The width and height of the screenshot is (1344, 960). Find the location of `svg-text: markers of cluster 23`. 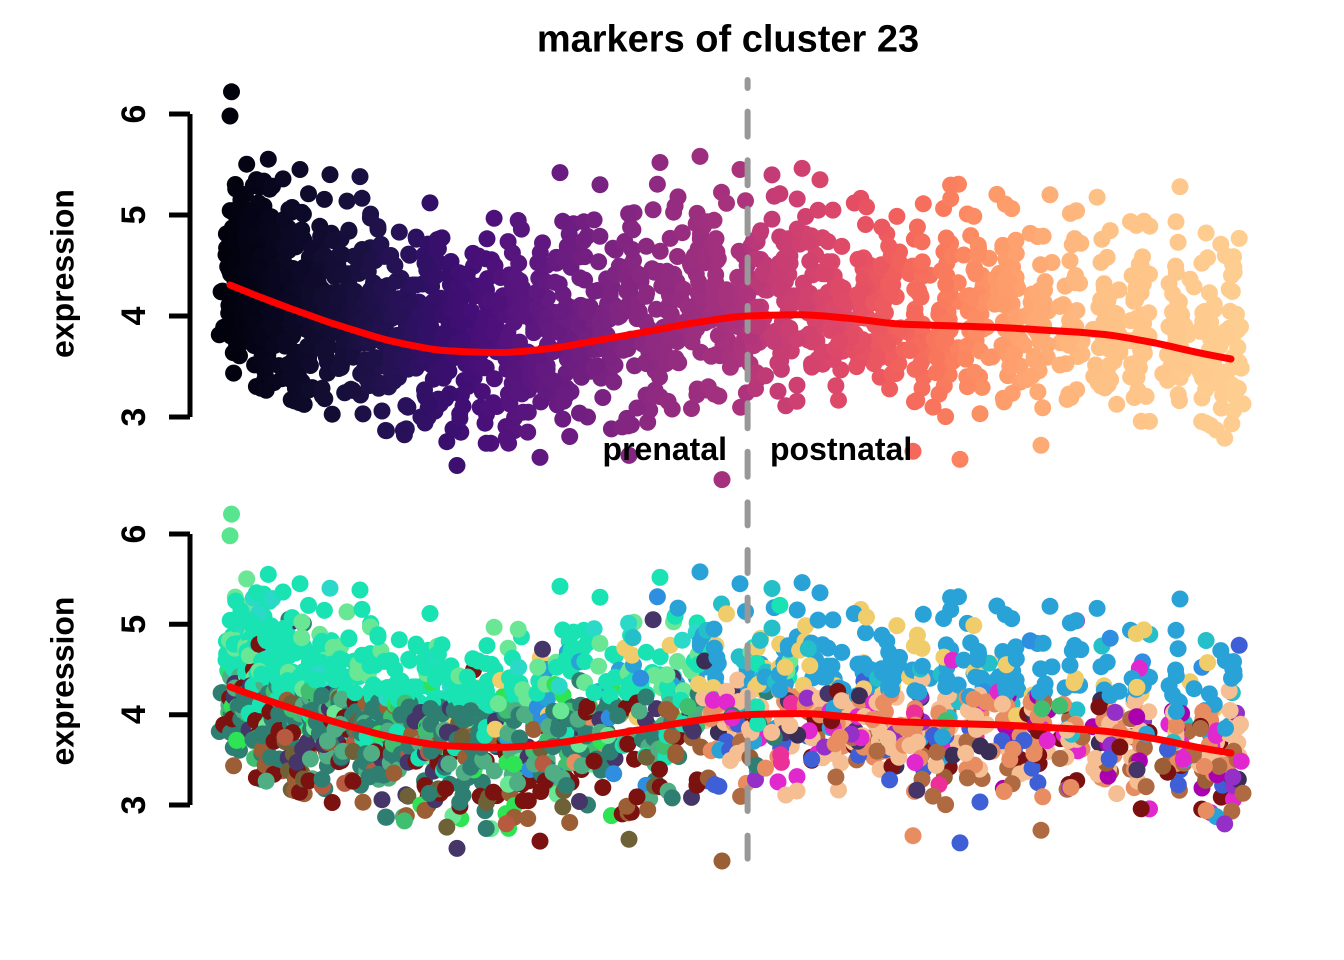

svg-text: markers of cluster 23 is located at coordinates (728, 40).